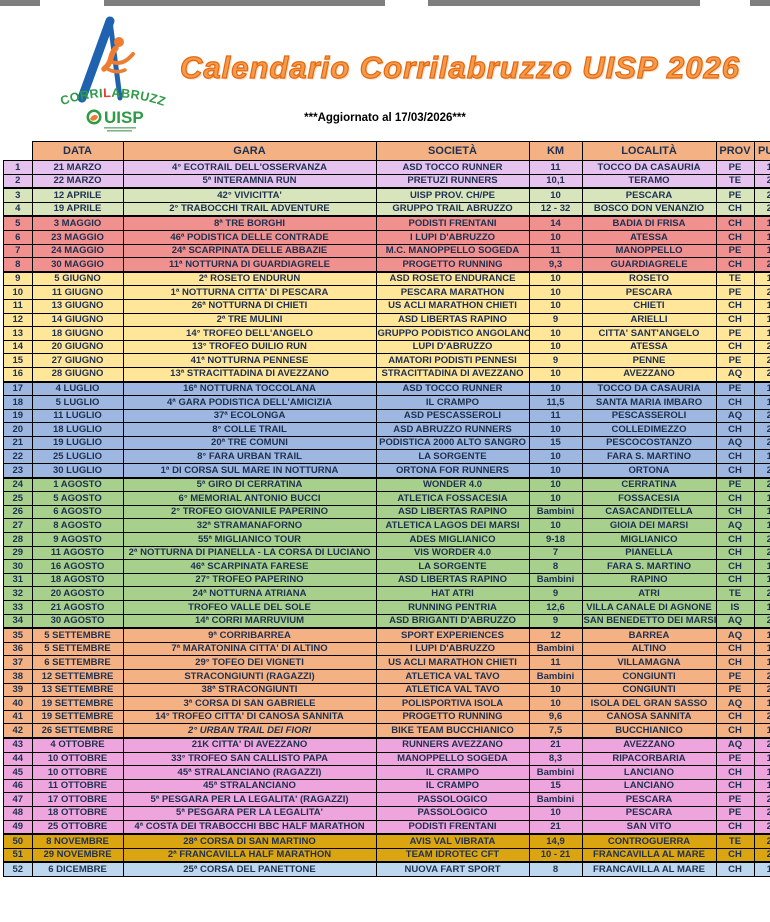 This screenshot has width=770, height=922. What do you see at coordinates (649, 703) in the screenshot?
I see `race-location: ISOLA DEL GRAN SASSO` at bounding box center [649, 703].